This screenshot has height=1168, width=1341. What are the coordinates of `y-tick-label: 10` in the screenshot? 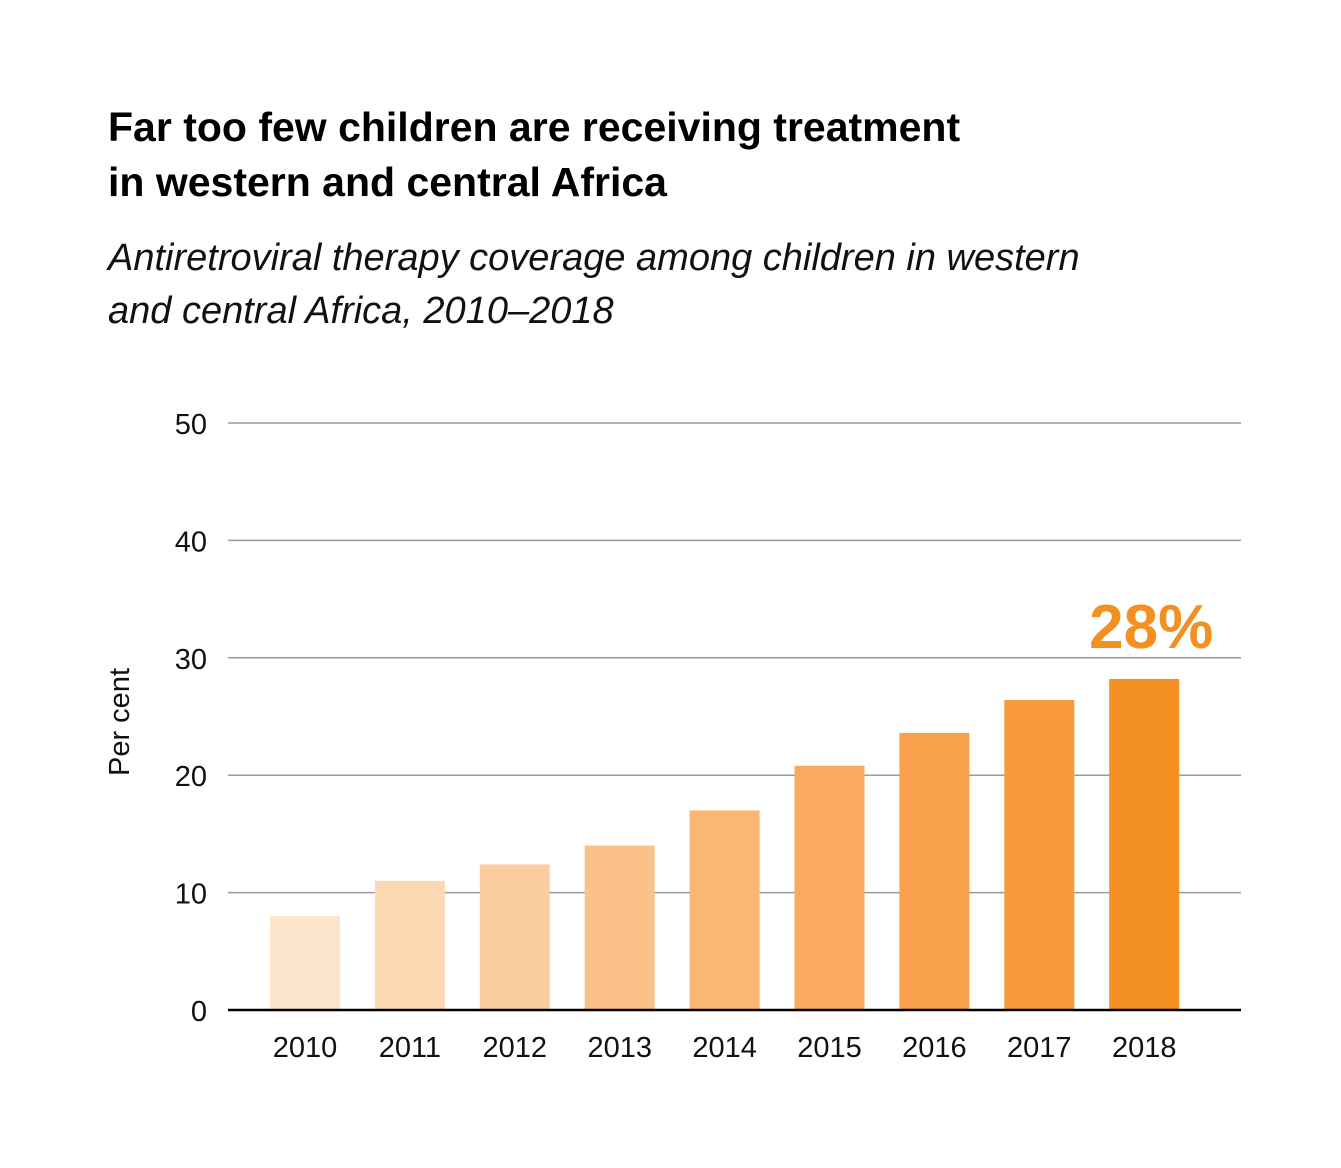 It's located at (191, 895).